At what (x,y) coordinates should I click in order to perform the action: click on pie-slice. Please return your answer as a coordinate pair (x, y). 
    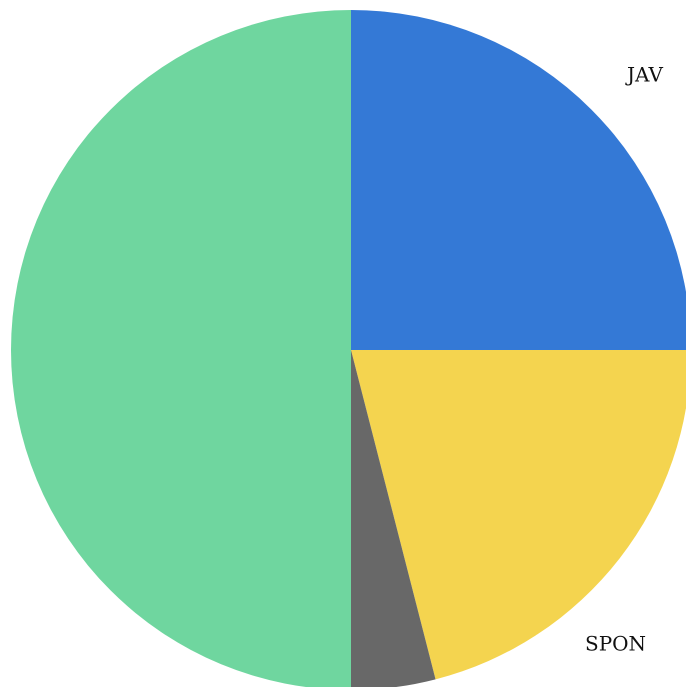
    Looking at the image, I should click on (393, 518).